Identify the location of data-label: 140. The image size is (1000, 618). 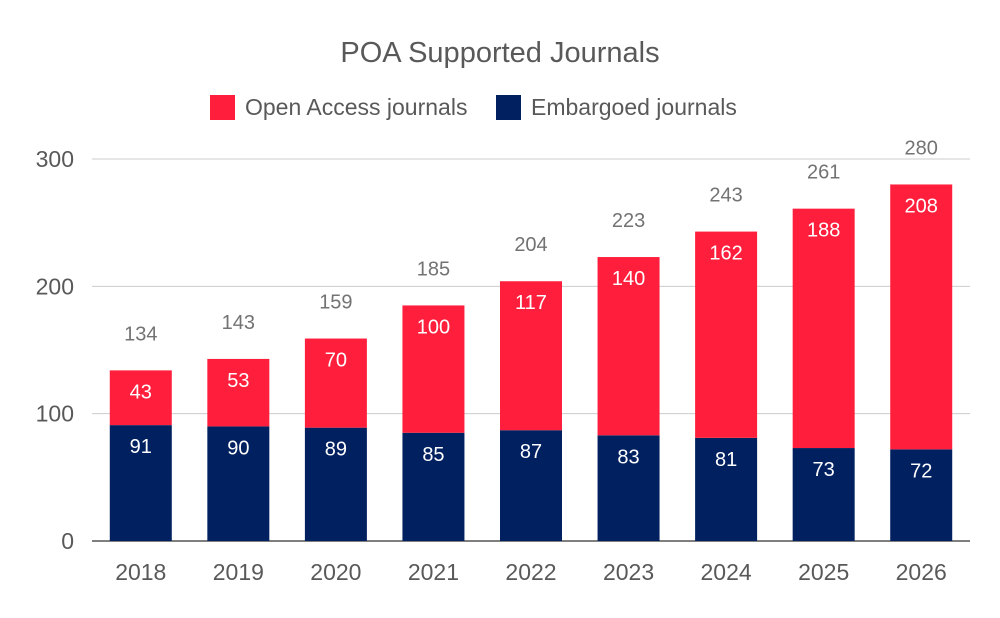
(628, 279).